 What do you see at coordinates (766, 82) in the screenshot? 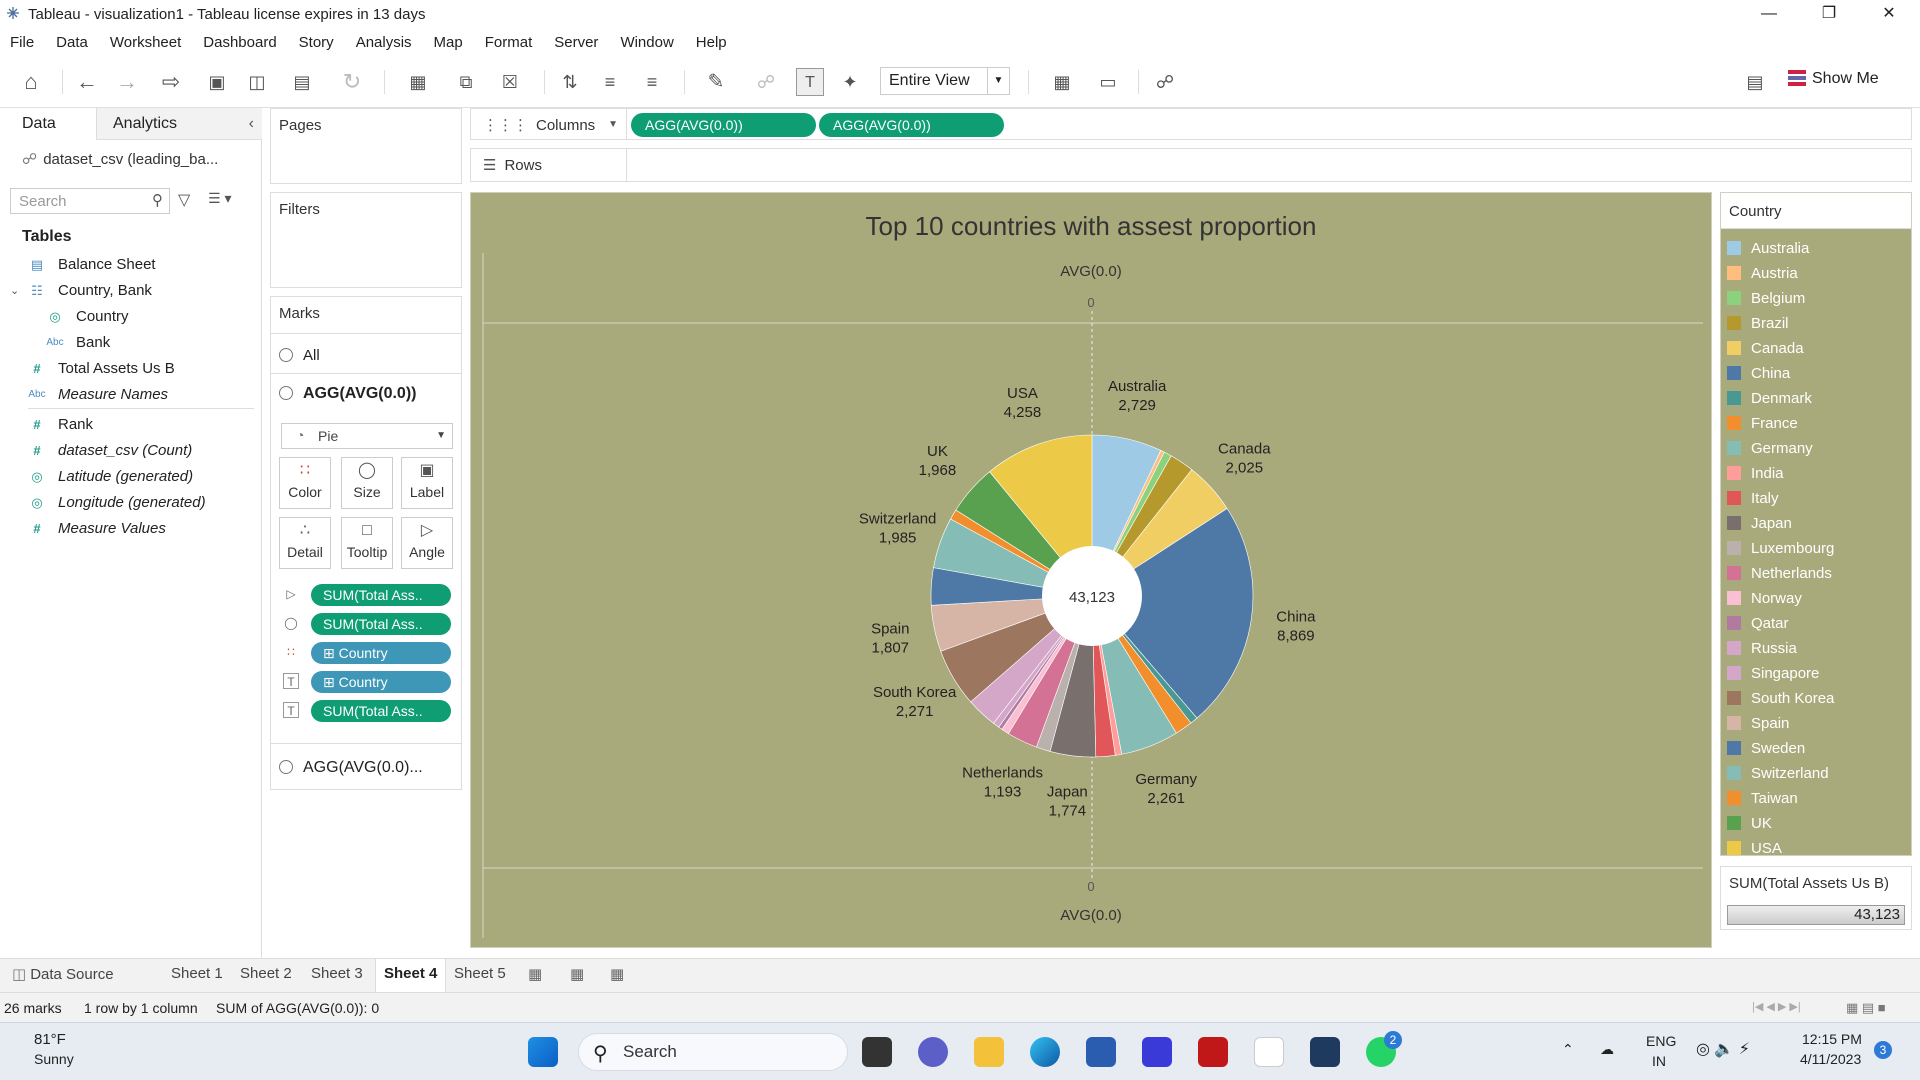
I see `group-icon: ☍` at bounding box center [766, 82].